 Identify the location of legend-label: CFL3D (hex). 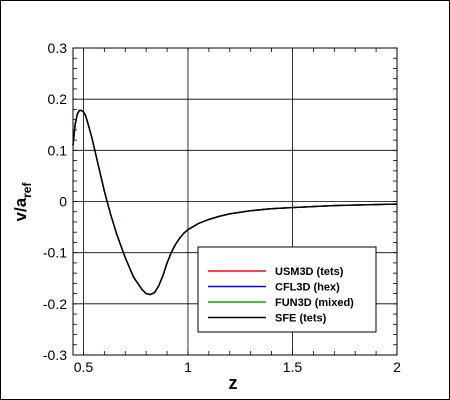
(307, 288).